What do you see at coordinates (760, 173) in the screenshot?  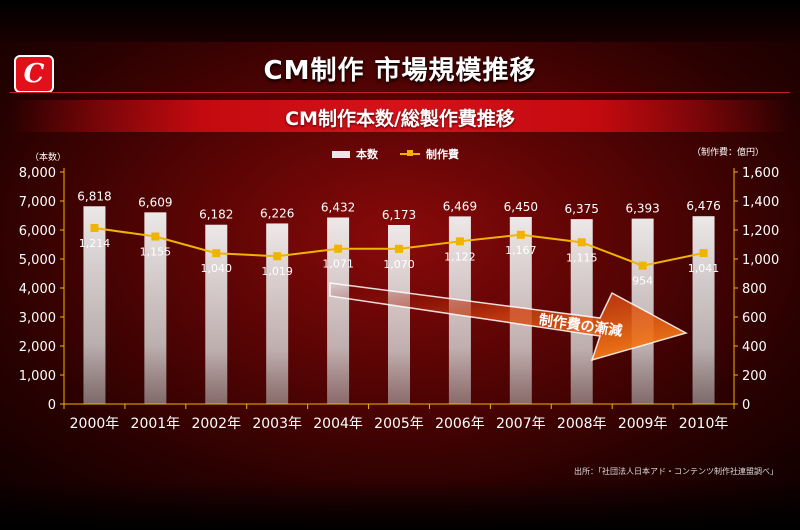 I see `y-right-tick-label: 1,600` at bounding box center [760, 173].